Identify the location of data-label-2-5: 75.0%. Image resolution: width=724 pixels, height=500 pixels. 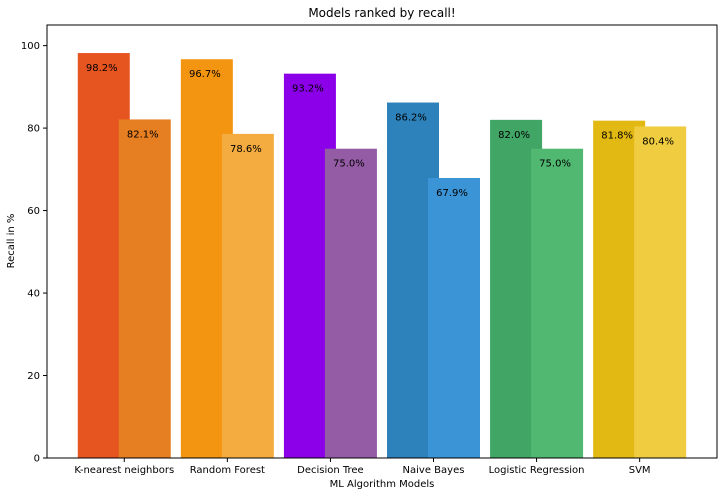
(555, 164).